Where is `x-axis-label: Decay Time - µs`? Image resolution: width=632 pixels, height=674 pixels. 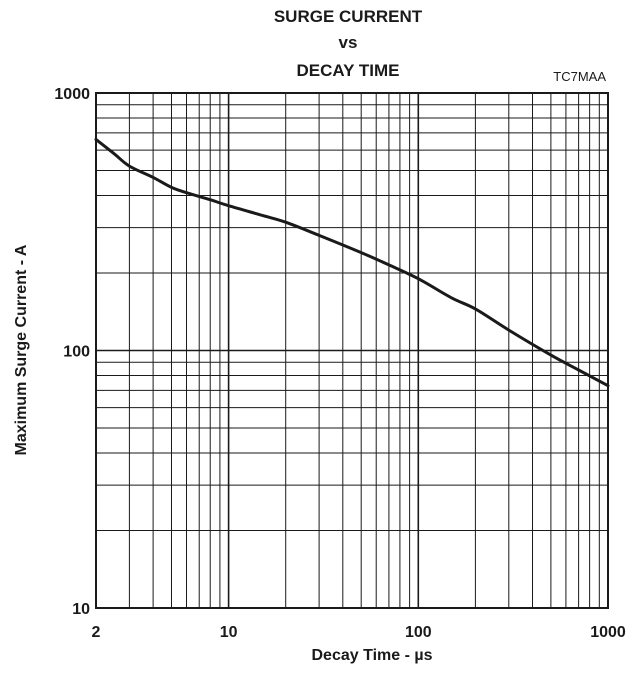
x-axis-label: Decay Time - µs is located at coordinates (372, 655).